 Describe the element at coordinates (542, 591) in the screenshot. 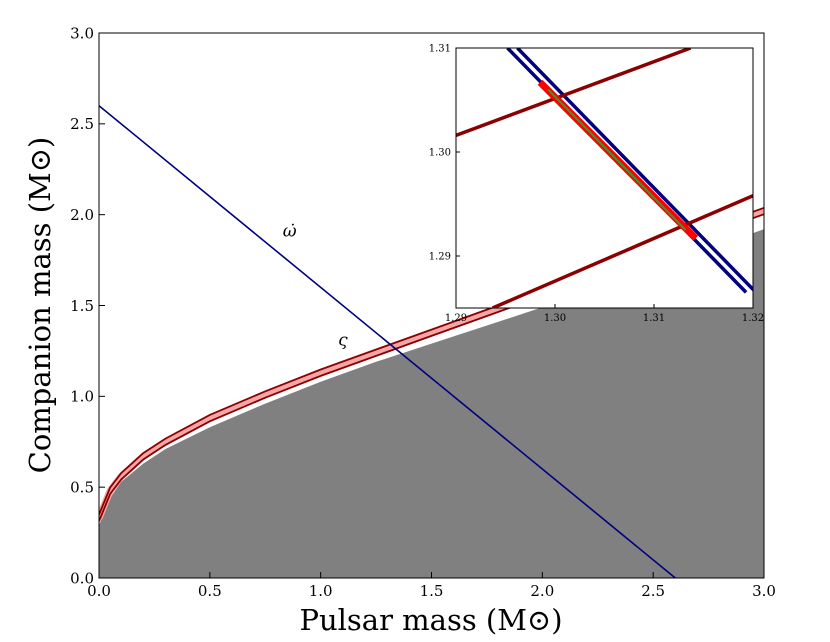

I see `main-x-tick-label: 2.0` at that location.